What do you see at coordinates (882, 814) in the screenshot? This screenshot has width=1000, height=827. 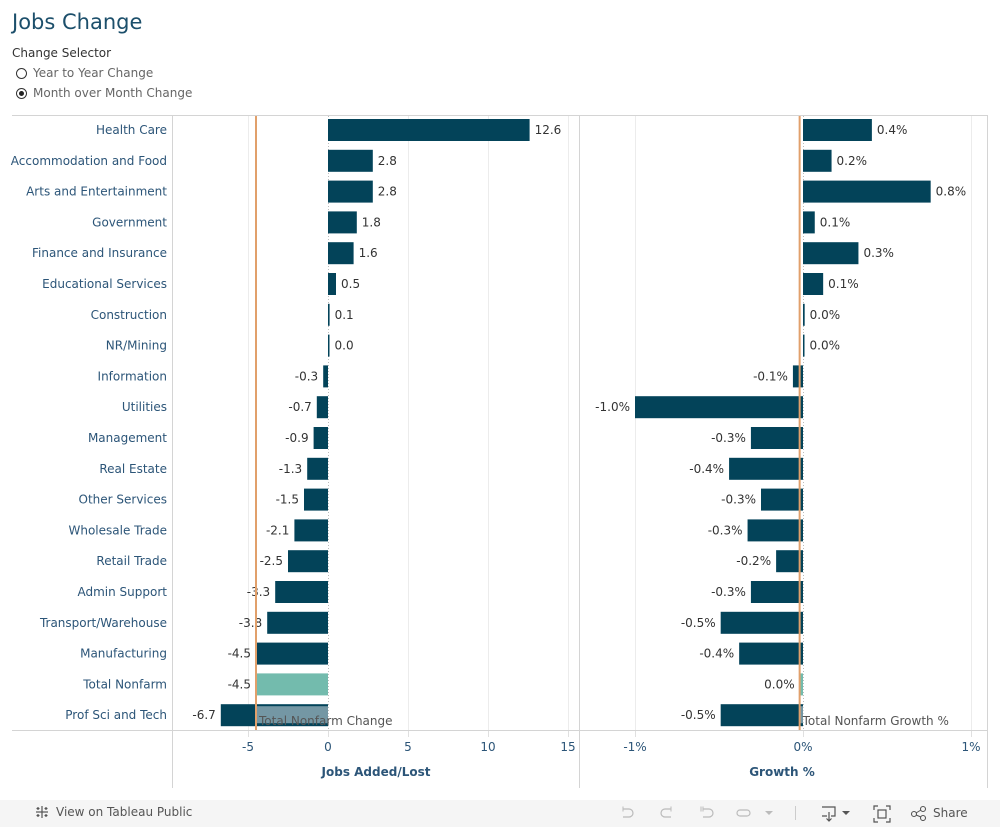 I see `fullscreen-icon` at bounding box center [882, 814].